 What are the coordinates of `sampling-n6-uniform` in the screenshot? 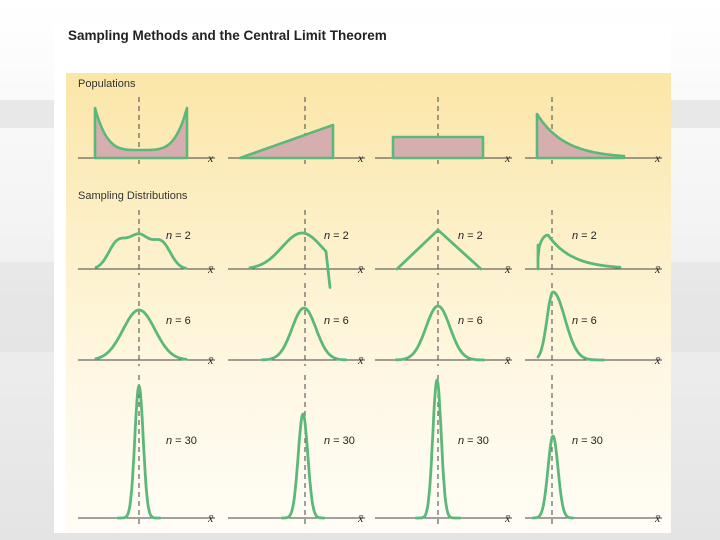 It's located at (440, 333).